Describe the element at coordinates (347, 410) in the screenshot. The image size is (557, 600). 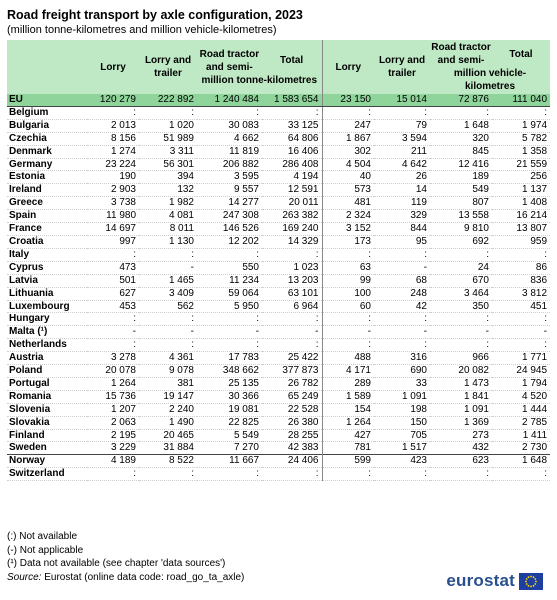
I see `value-cell: 154` at that location.